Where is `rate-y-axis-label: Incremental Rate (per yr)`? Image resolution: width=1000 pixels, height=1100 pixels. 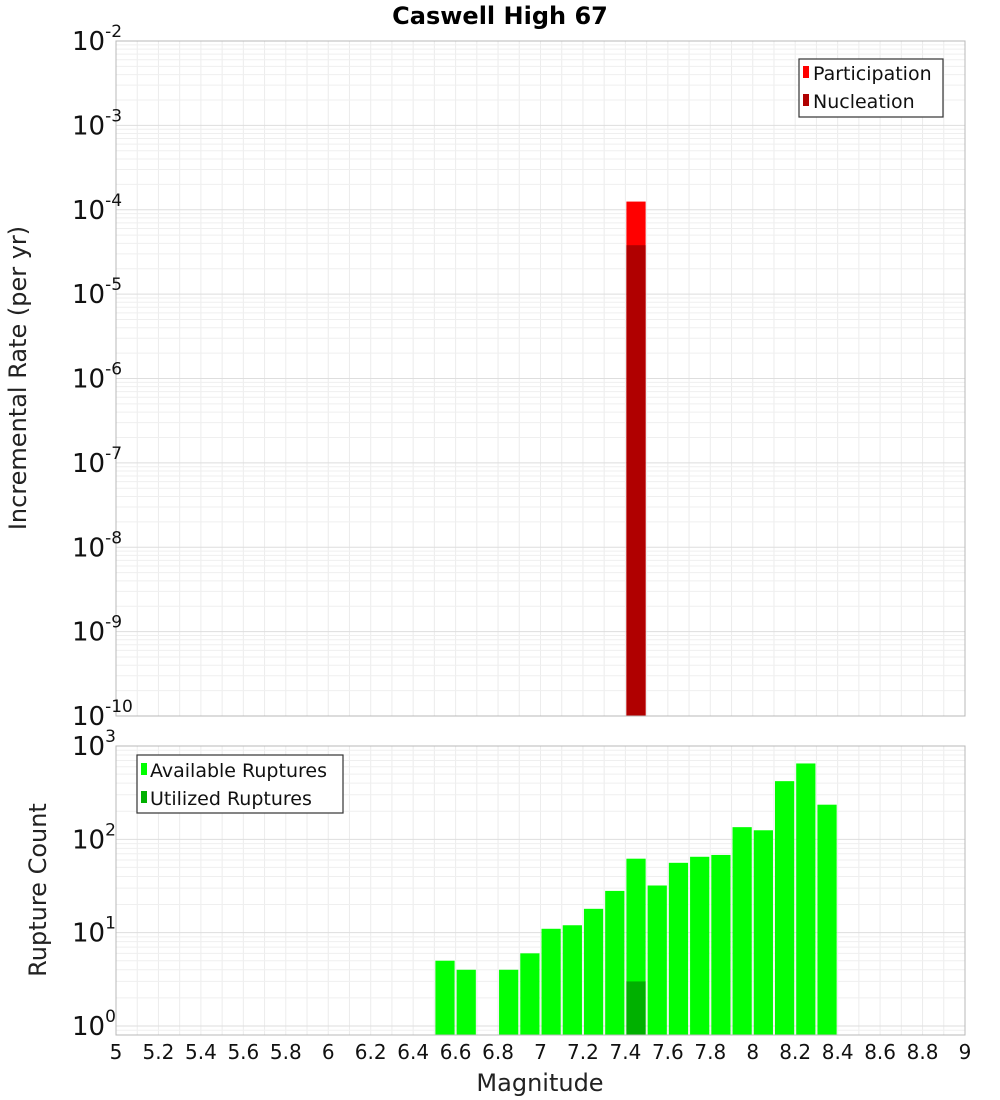
rate-y-axis-label: Incremental Rate (per yr) is located at coordinates (18, 378).